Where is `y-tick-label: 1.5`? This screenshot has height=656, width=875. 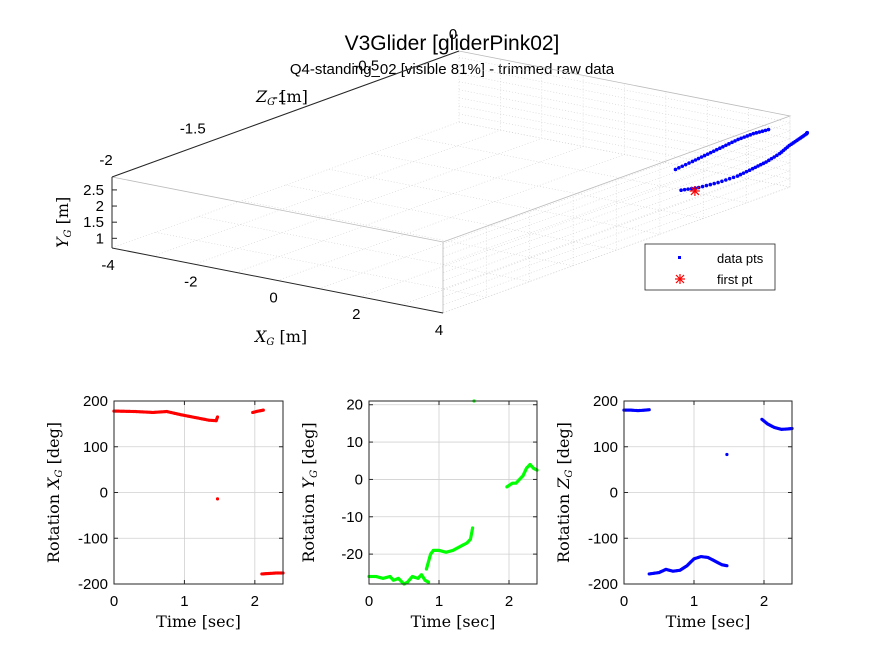
y-tick-label: 1.5 is located at coordinates (93, 222).